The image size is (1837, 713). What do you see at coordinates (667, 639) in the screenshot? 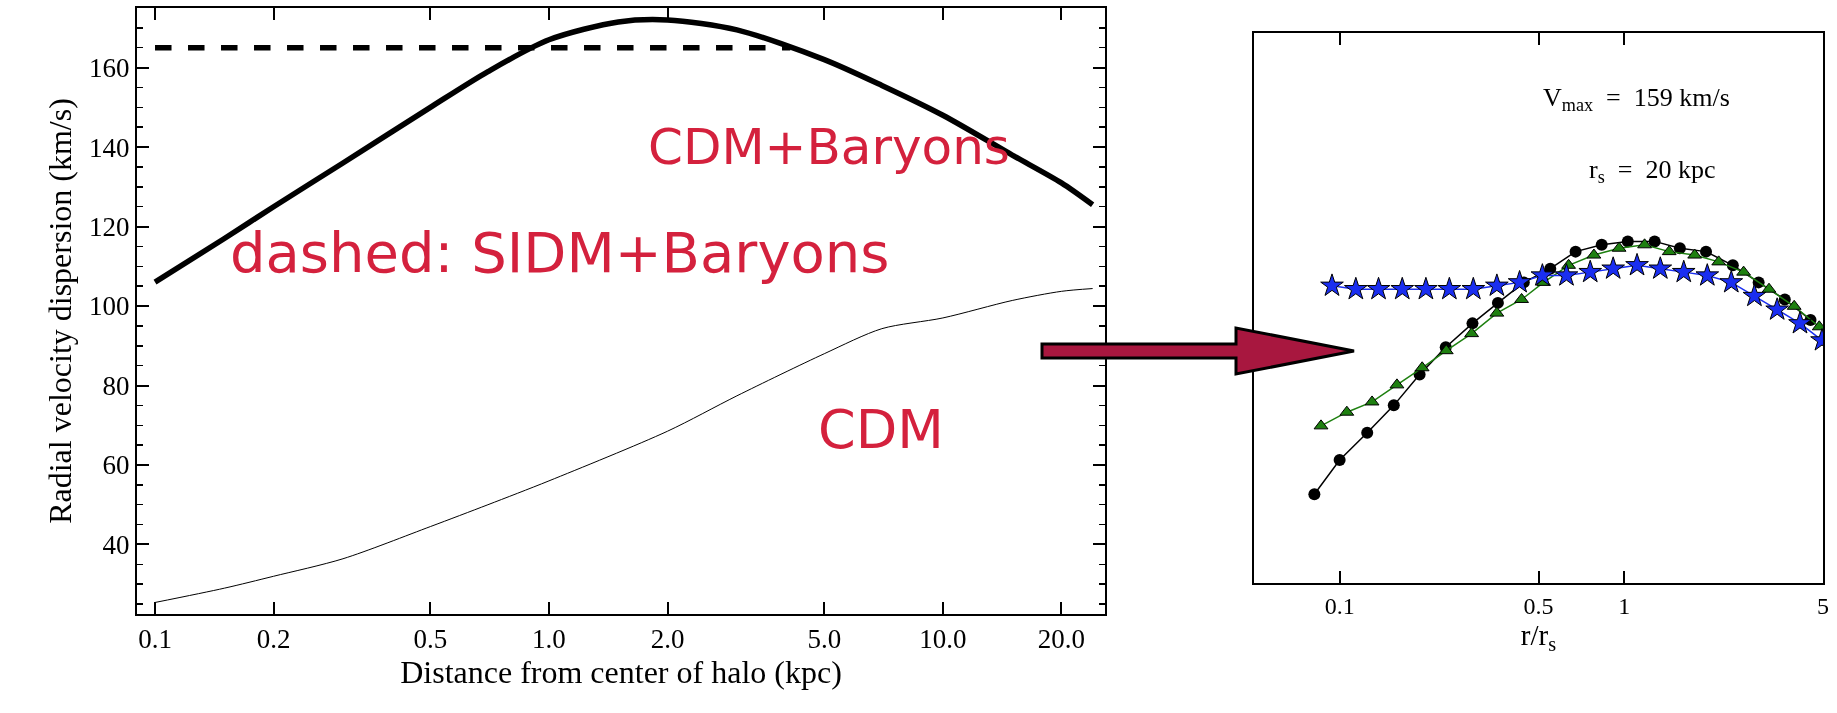
I see `x-tick-label: 2.0` at bounding box center [667, 639].